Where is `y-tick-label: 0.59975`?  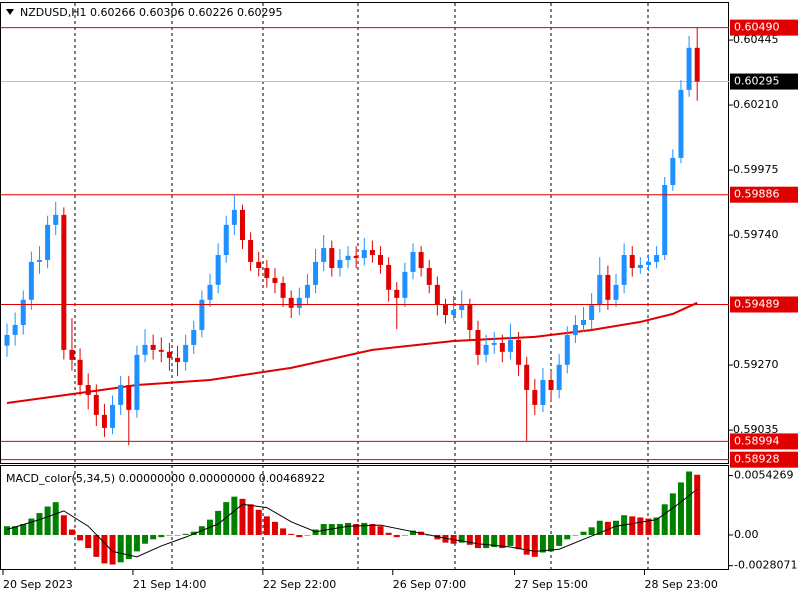 y-tick-label: 0.59975 is located at coordinates (756, 169).